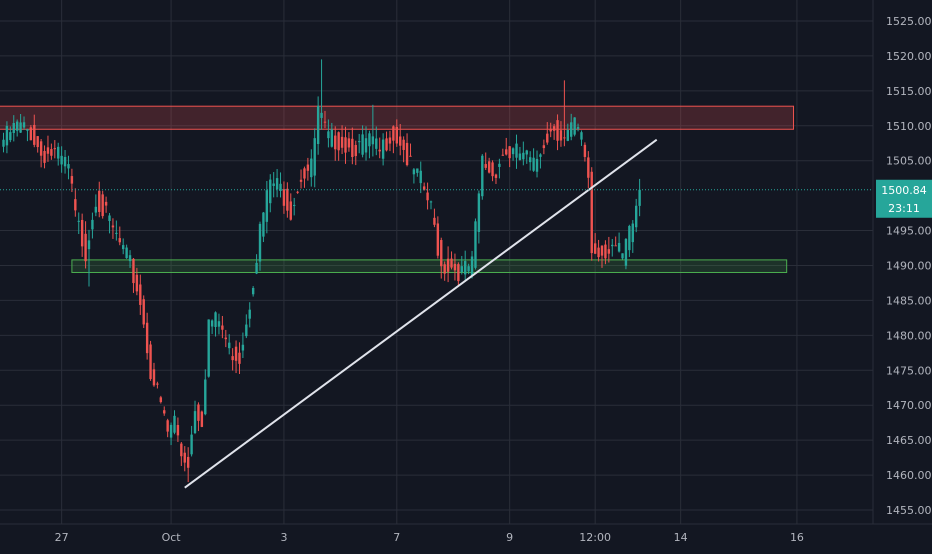 The image size is (932, 554). I want to click on time-tick-label: 12:00, so click(595, 537).